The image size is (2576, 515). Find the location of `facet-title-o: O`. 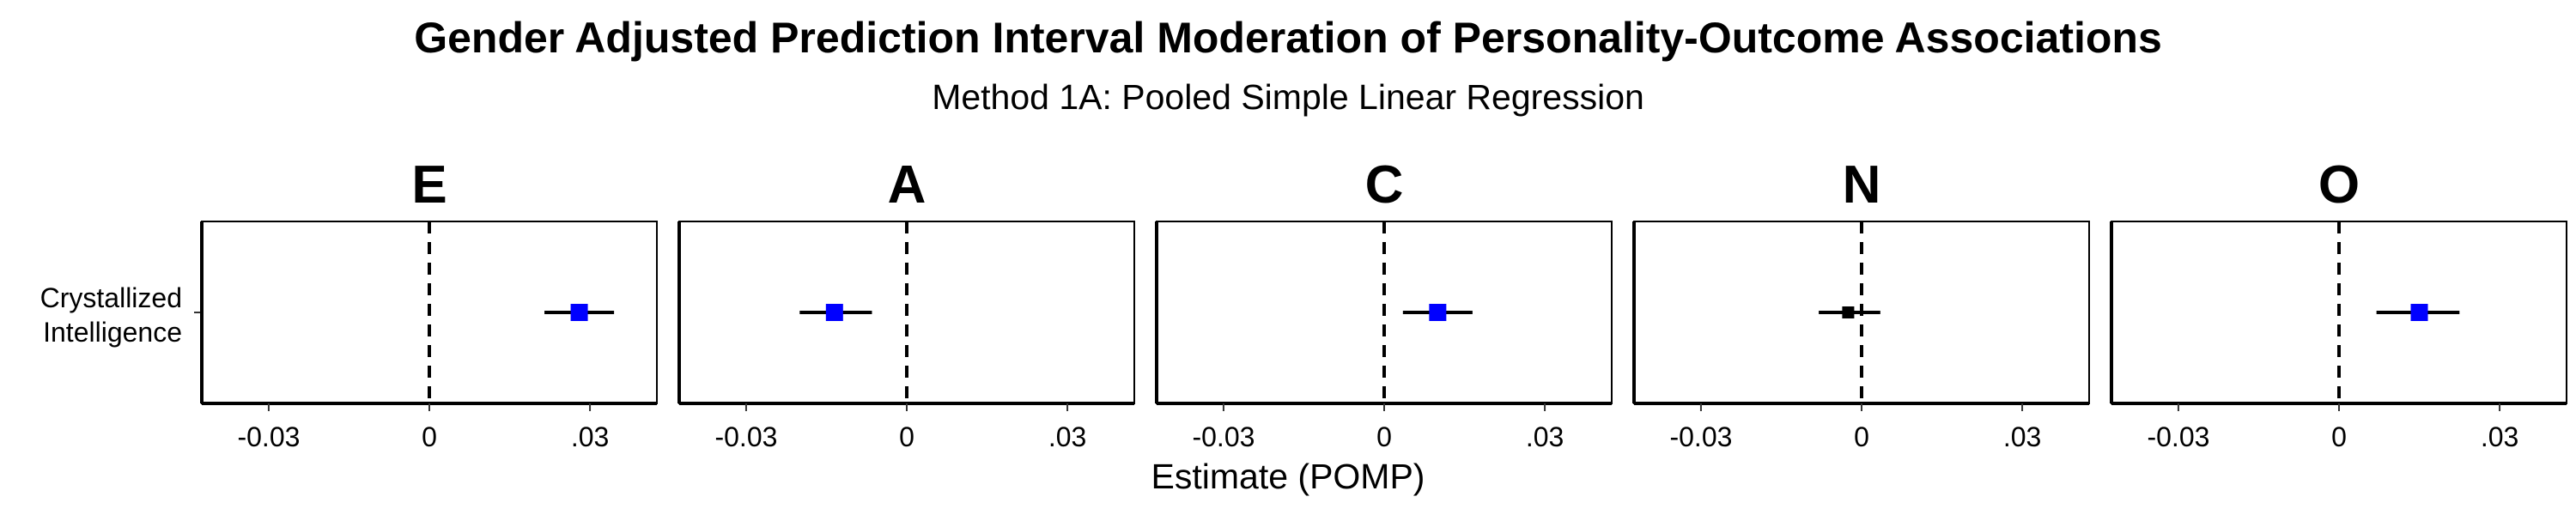

facet-title-o: O is located at coordinates (2339, 185).